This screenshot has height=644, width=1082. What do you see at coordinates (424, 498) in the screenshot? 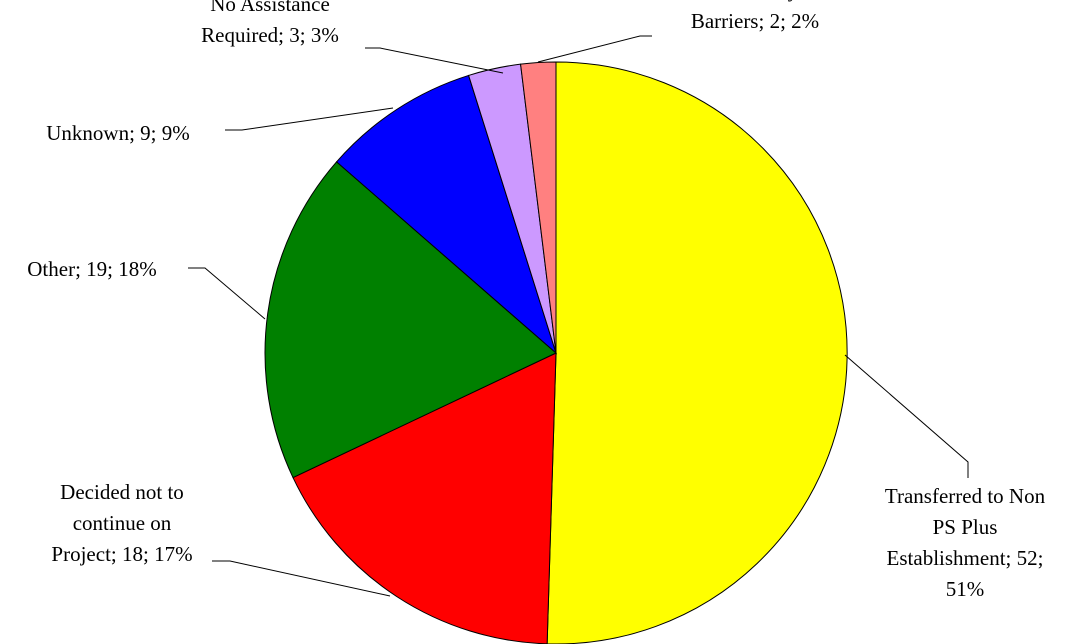
I see `pie-slice-decided-not-to-continue-on-project` at bounding box center [424, 498].